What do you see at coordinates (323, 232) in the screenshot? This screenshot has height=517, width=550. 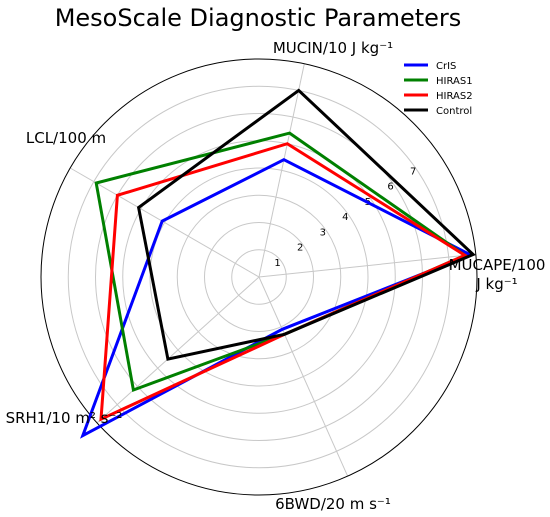 I see `radial-tick-label: 3` at bounding box center [323, 232].